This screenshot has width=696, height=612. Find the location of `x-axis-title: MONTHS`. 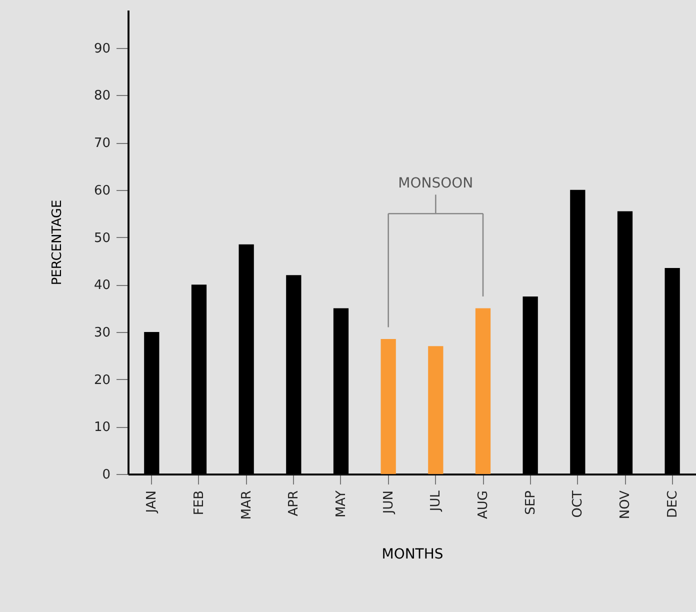

x-axis-title: MONTHS is located at coordinates (413, 554).